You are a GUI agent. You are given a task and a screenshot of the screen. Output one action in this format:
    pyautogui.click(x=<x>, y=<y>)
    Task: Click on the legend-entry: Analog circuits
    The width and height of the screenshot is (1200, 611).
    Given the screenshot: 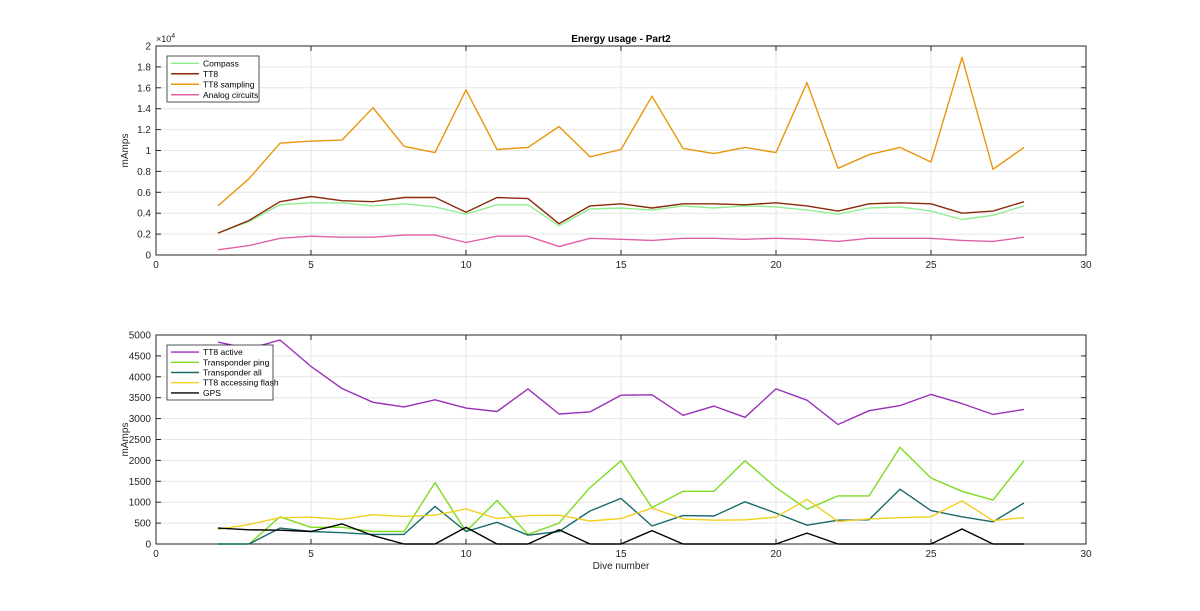 What is the action you would take?
    pyautogui.click(x=230, y=95)
    